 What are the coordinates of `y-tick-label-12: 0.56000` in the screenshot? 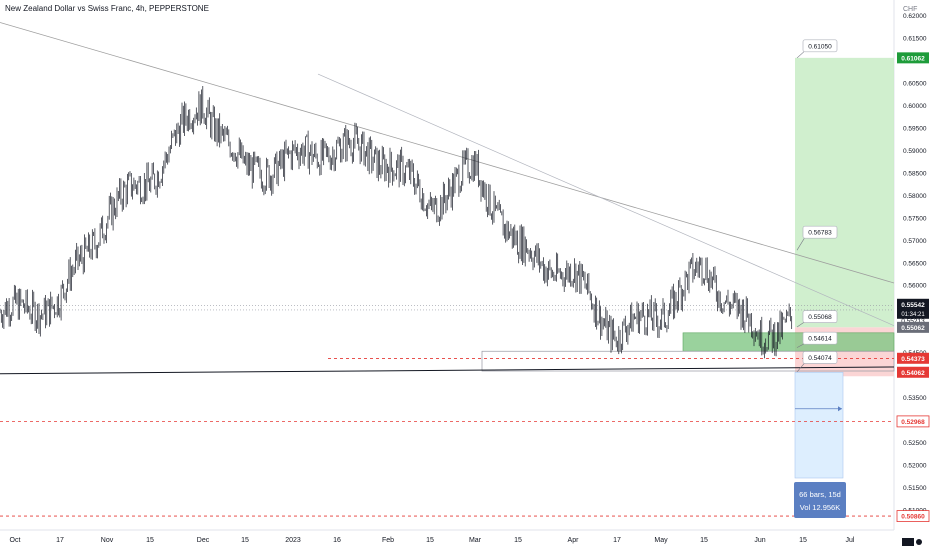 It's located at (915, 286).